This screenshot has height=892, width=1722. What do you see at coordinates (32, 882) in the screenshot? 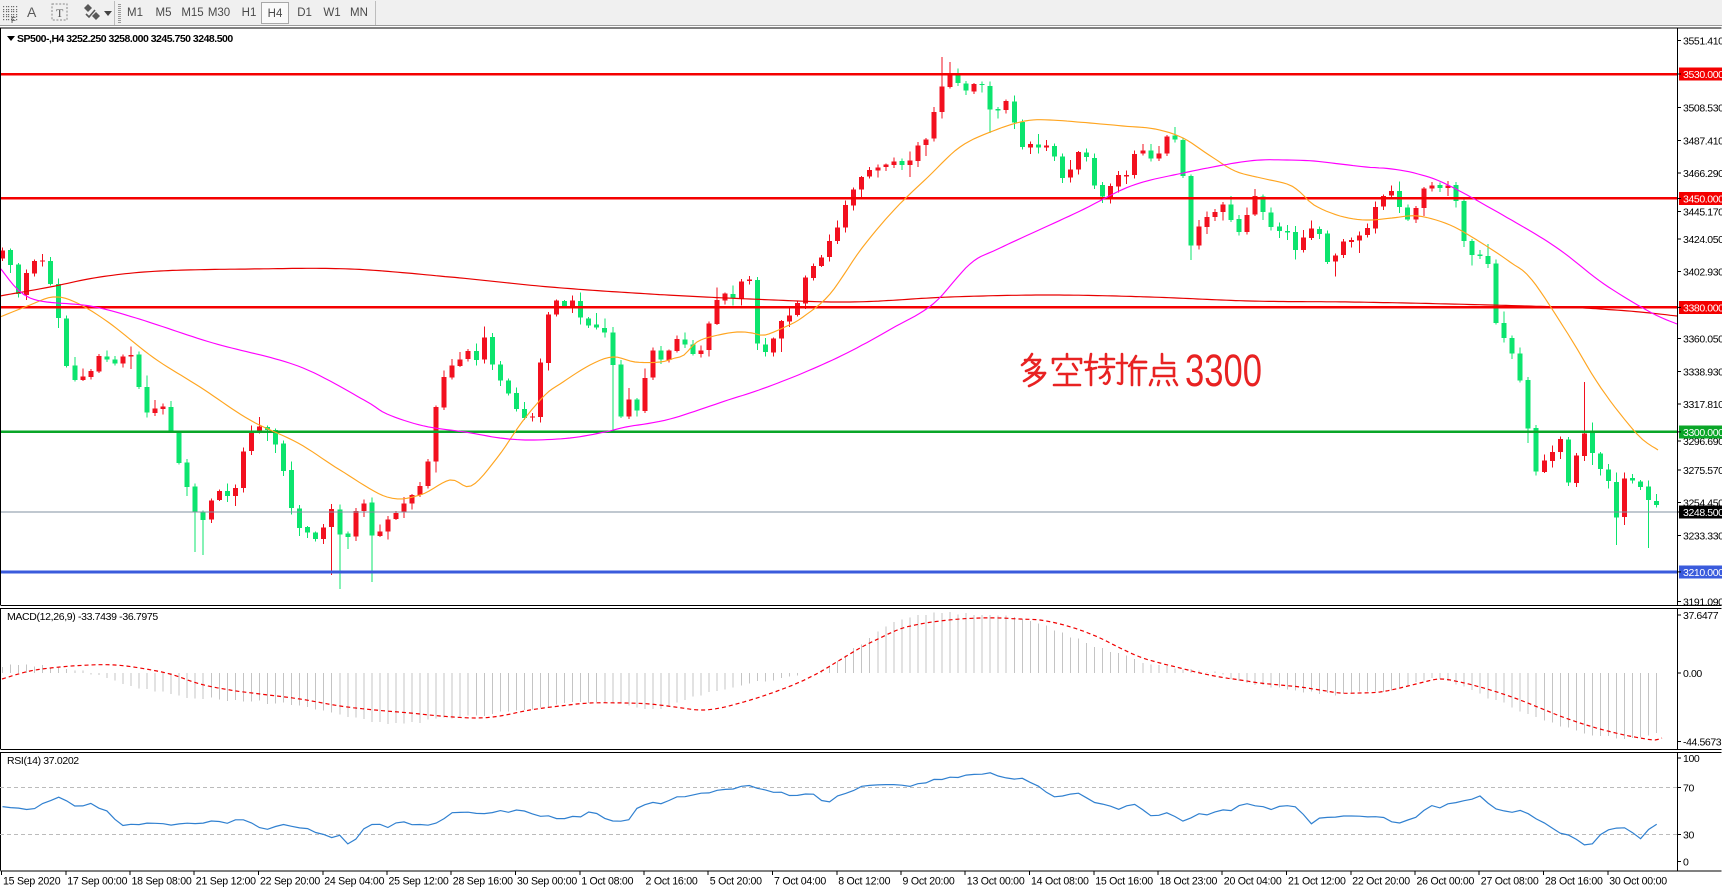
I see `svg-text: 15 Sep 2020` at bounding box center [32, 882].